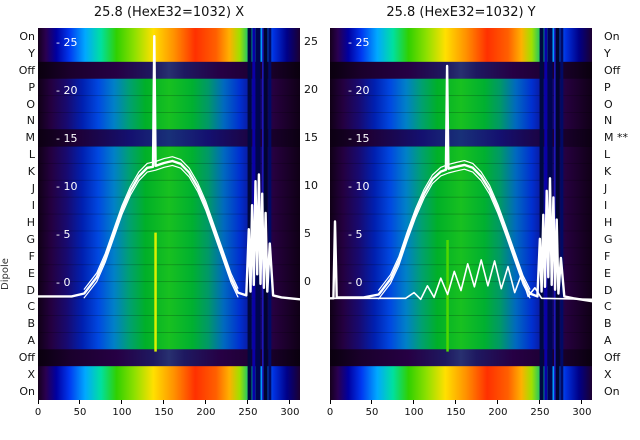  I want to click on axis-row-label: M, so click(30, 138).